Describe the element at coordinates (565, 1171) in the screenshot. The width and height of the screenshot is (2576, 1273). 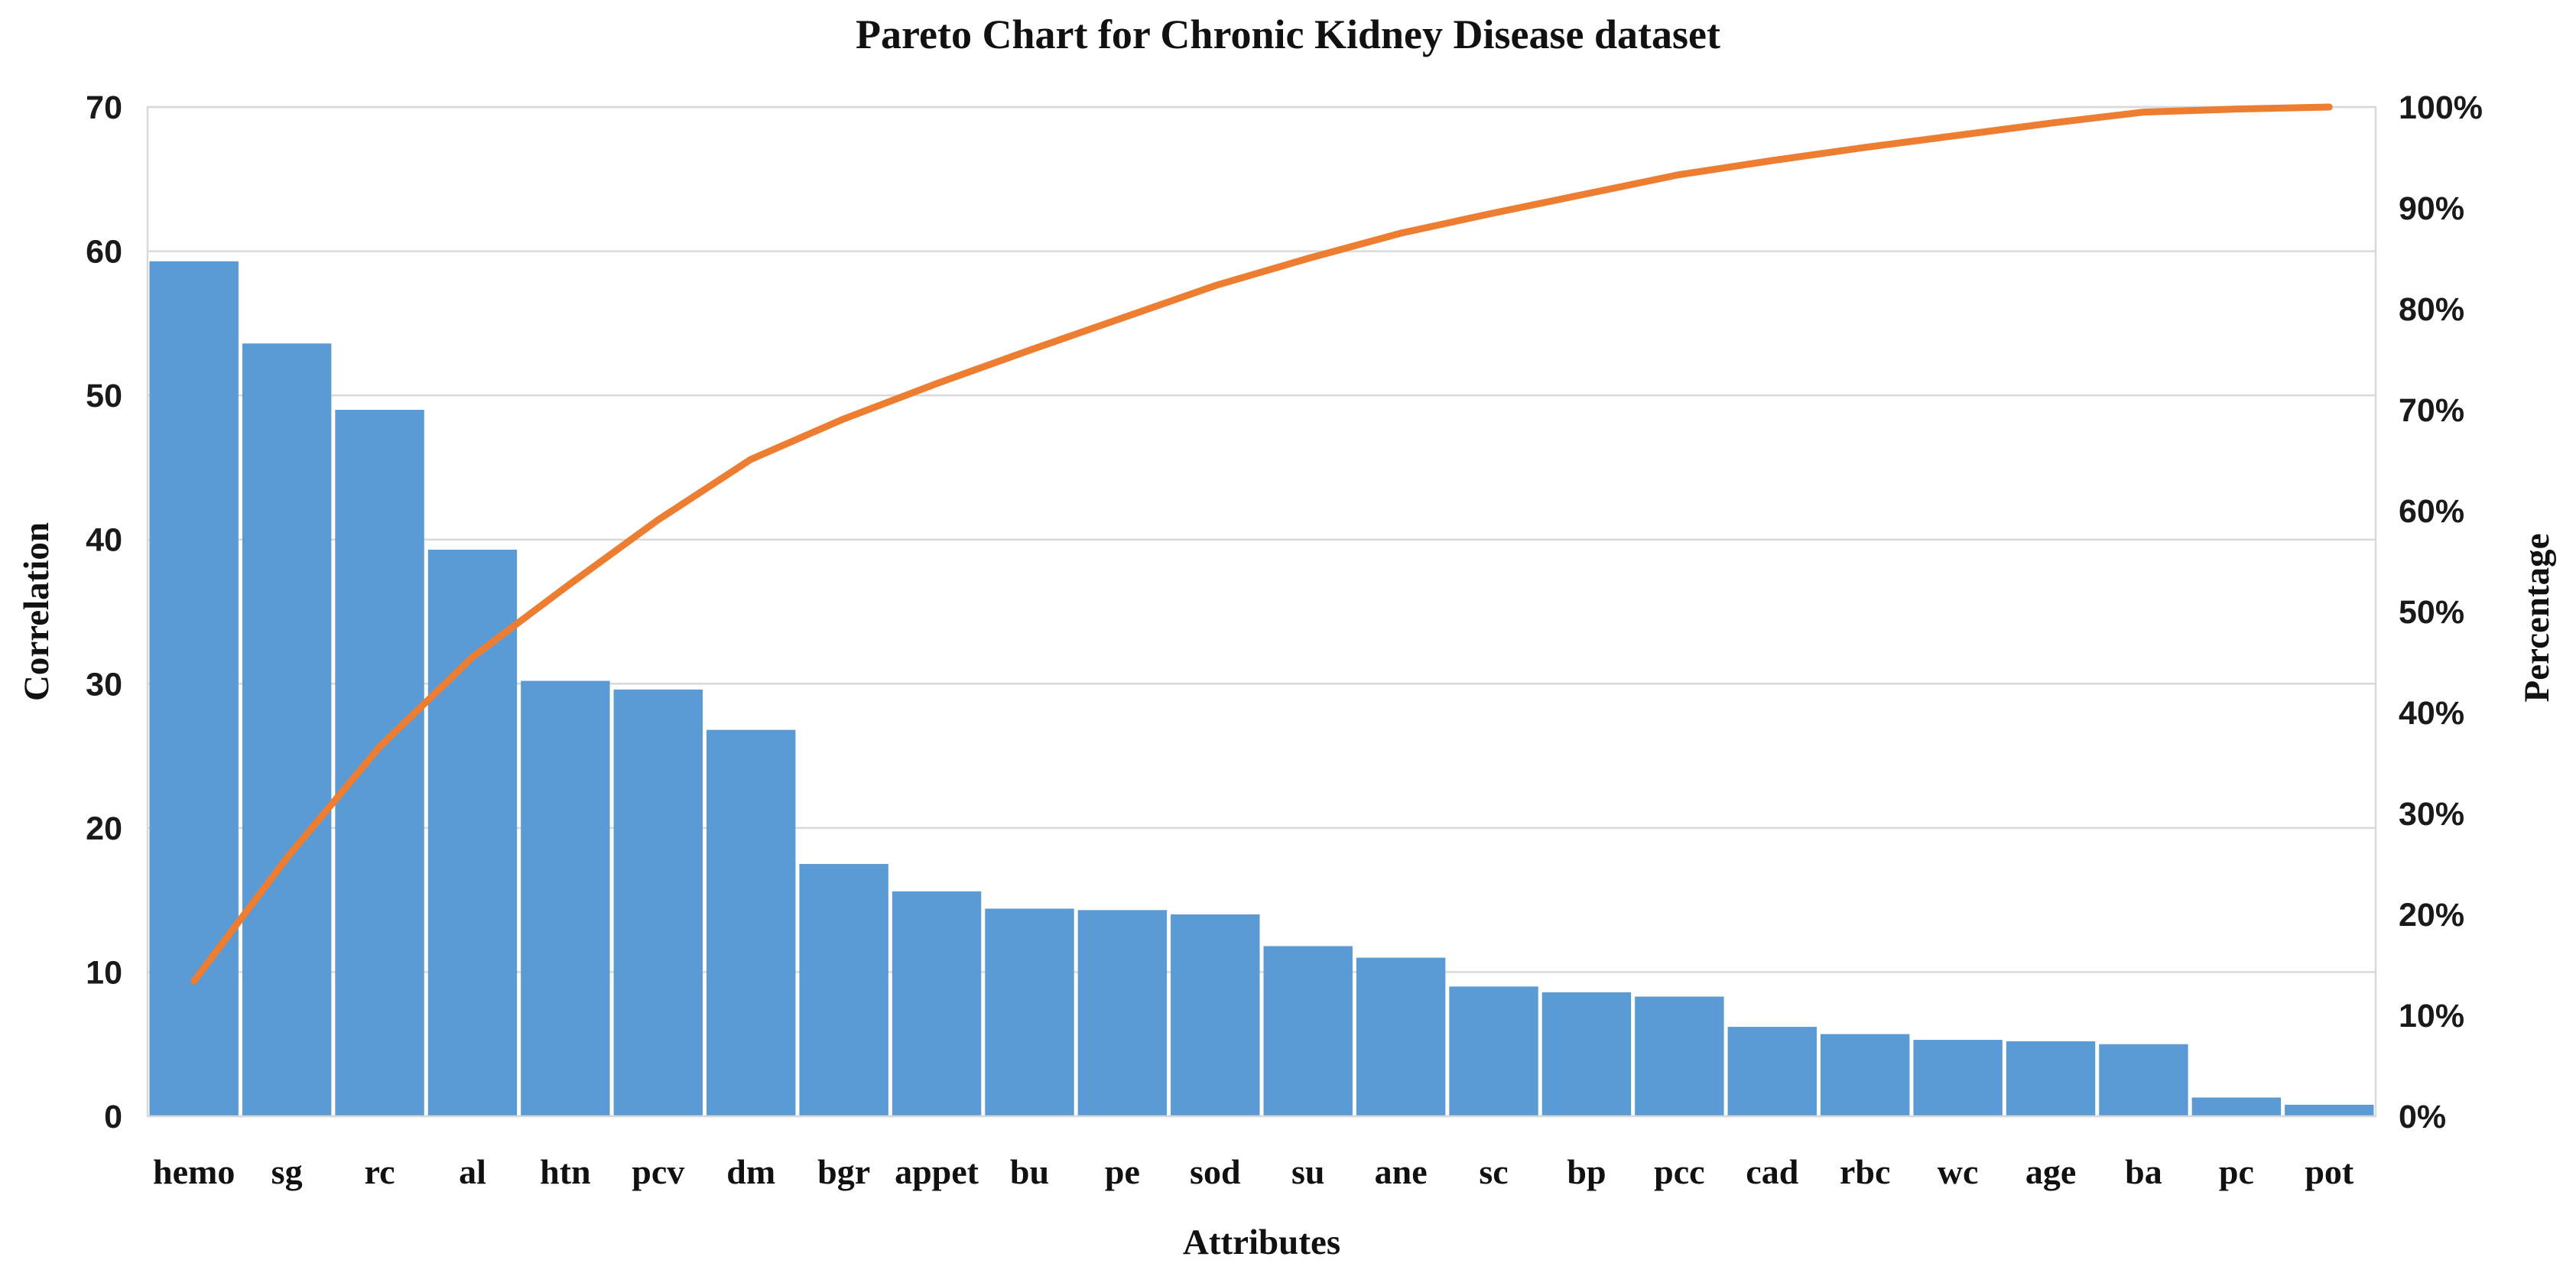
I see `category-label-htn: htn` at that location.